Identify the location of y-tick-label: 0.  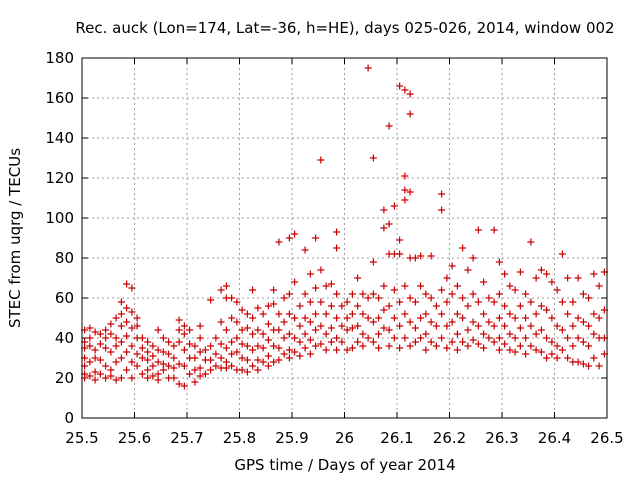
(69, 418).